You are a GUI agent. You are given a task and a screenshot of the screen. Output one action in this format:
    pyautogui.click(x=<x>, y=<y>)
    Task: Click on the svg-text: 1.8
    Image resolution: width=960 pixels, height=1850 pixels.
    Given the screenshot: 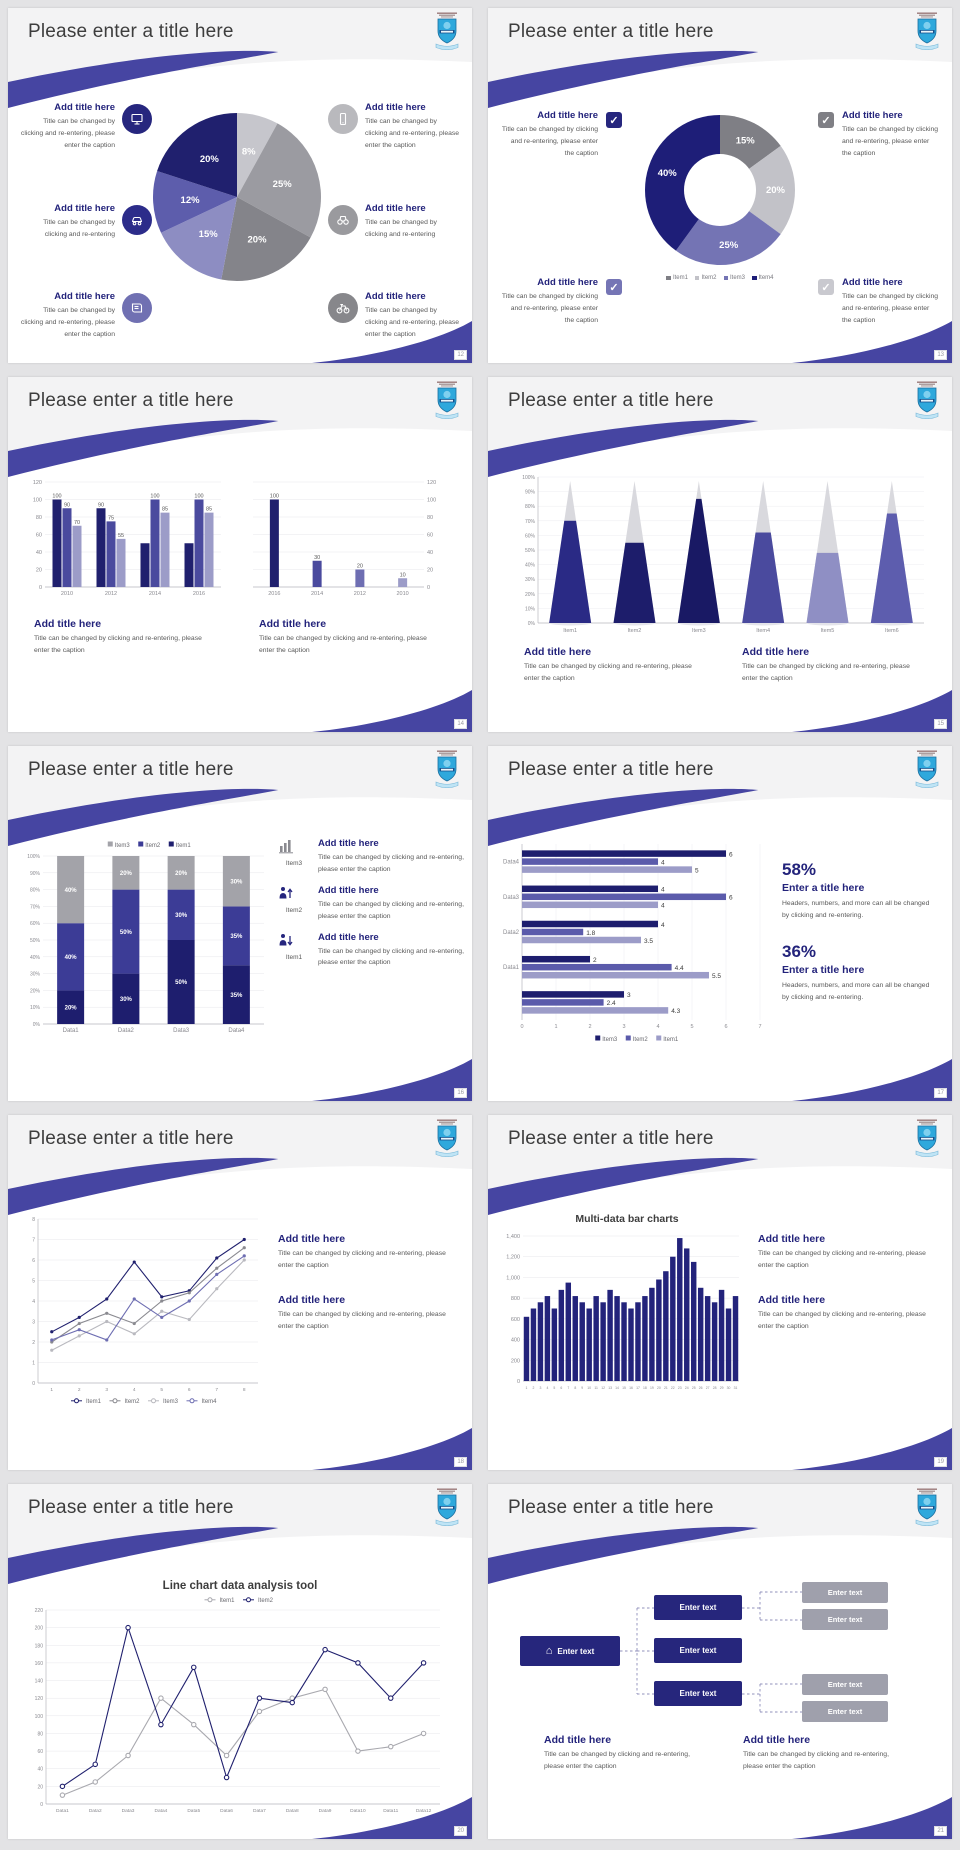 What is the action you would take?
    pyautogui.click(x=590, y=933)
    